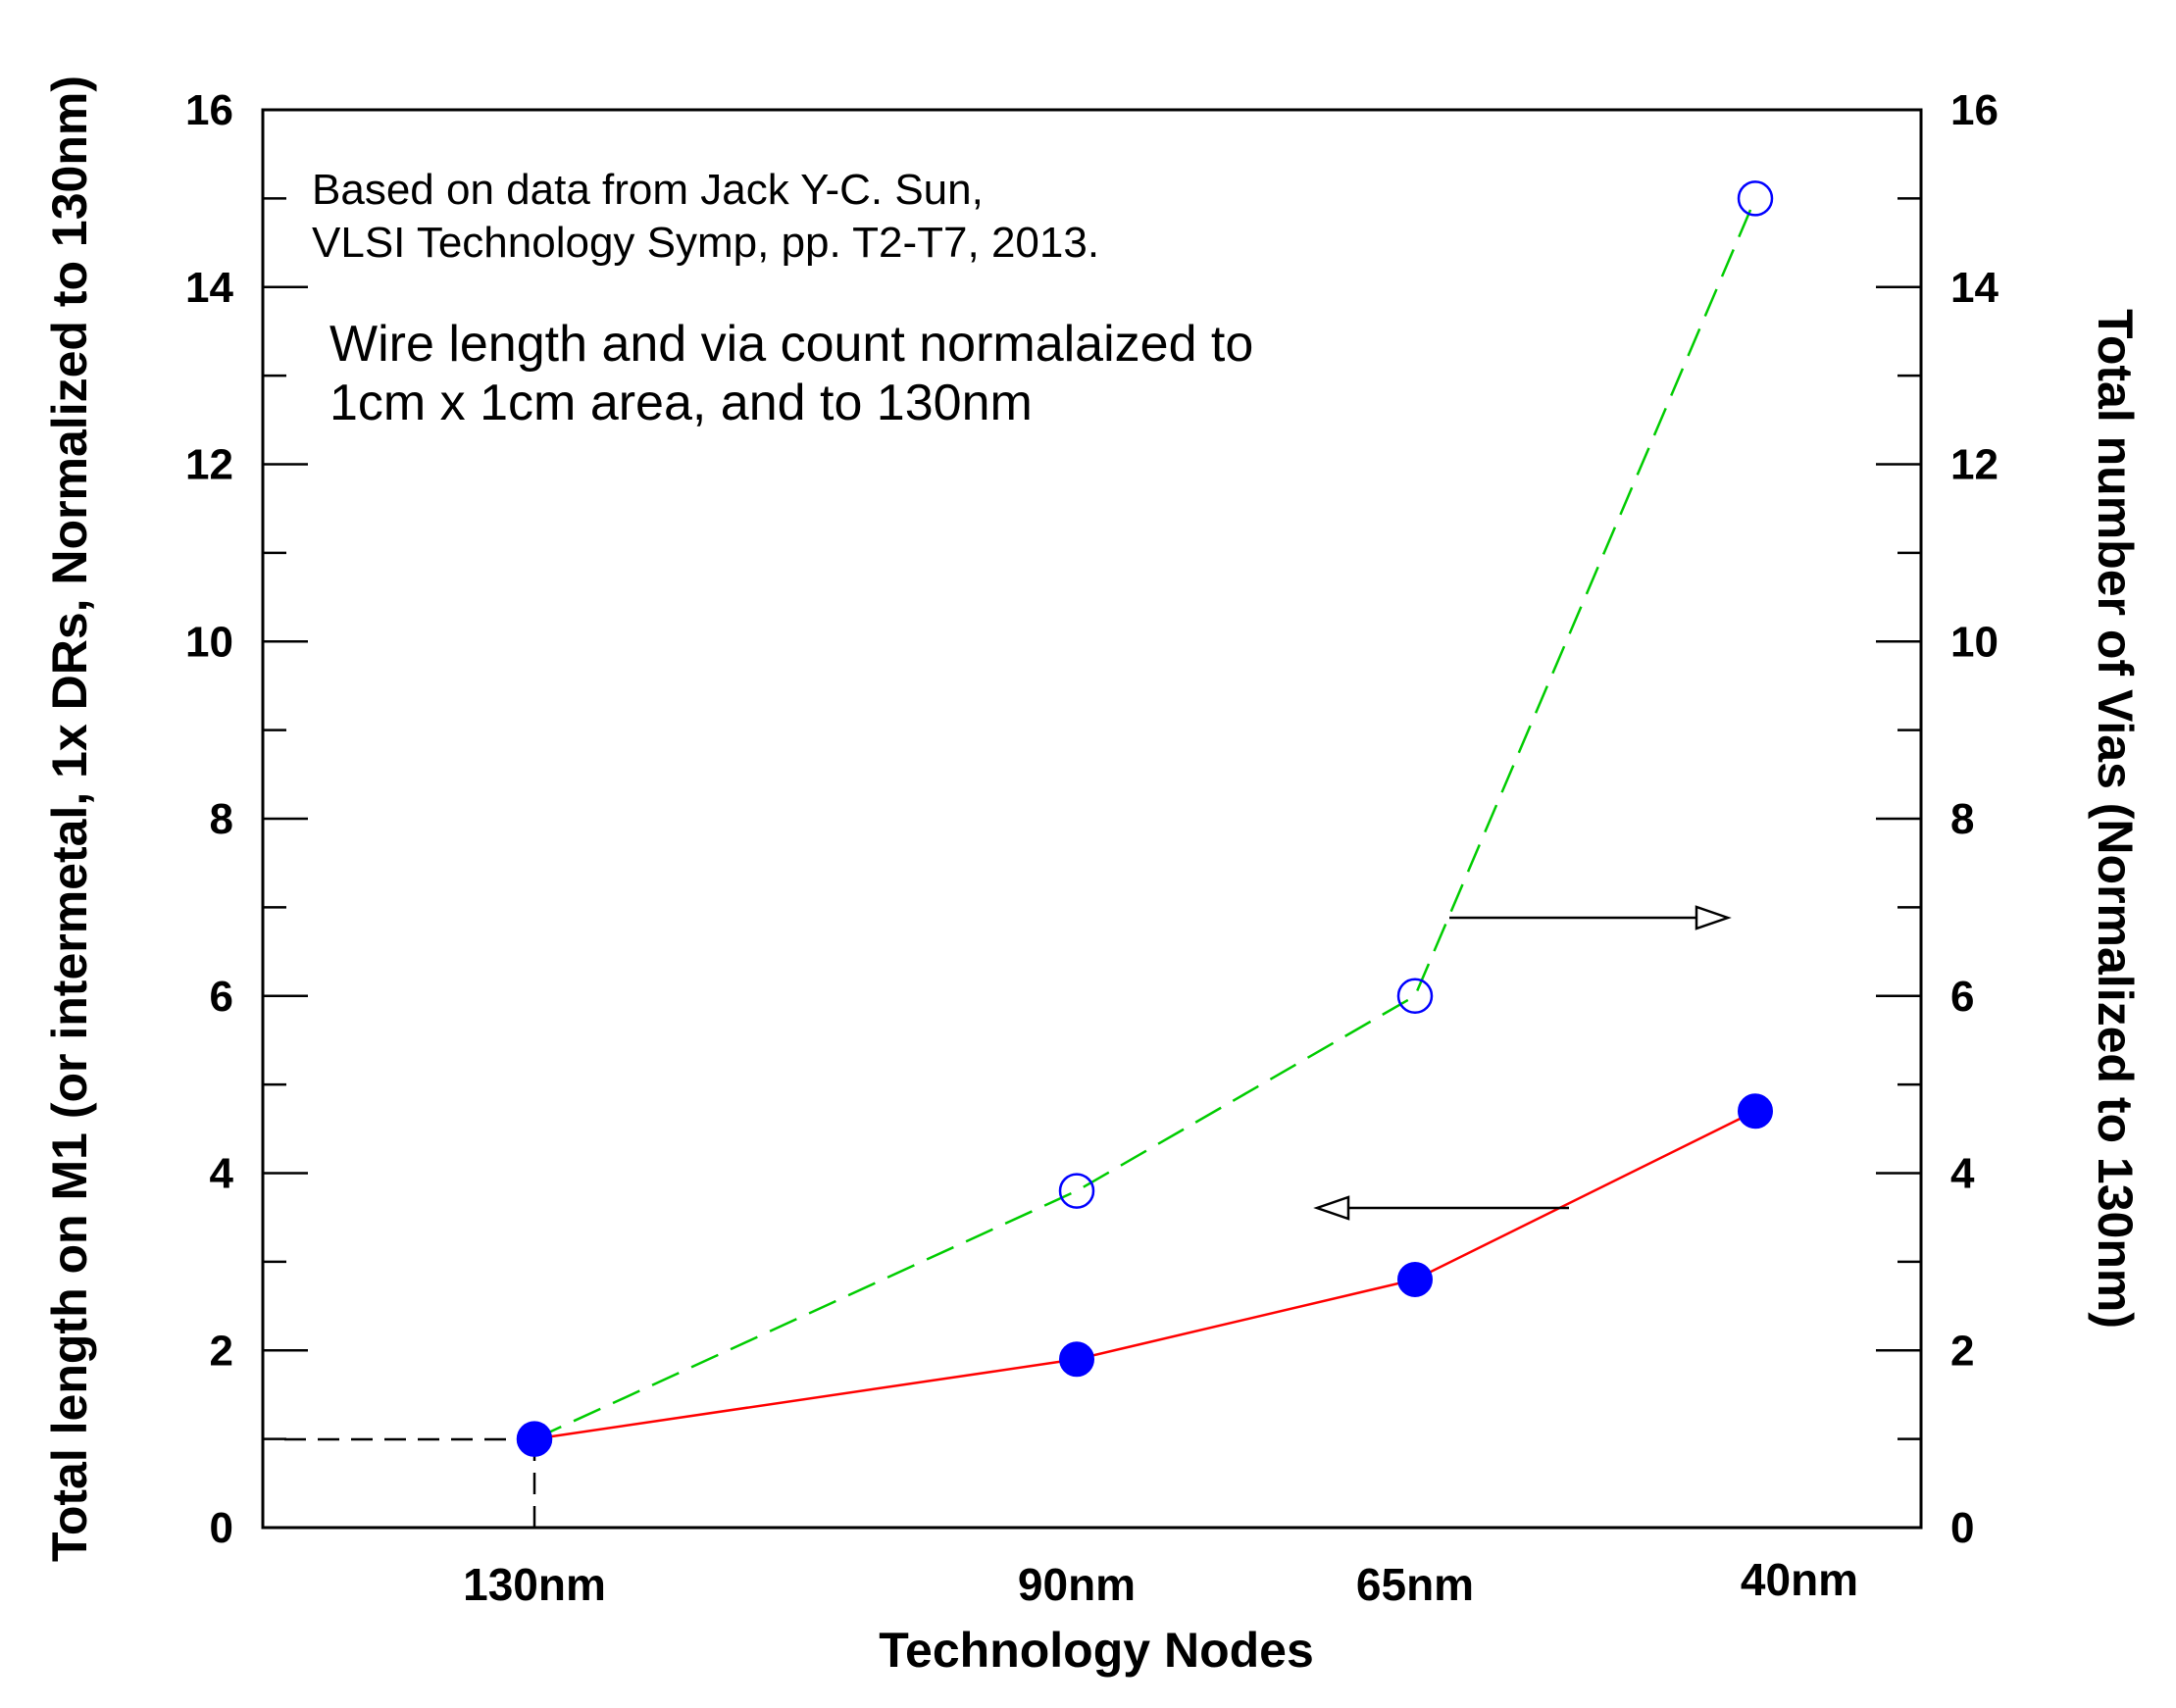  What do you see at coordinates (1975, 642) in the screenshot?
I see `right-tick-label: 10` at bounding box center [1975, 642].